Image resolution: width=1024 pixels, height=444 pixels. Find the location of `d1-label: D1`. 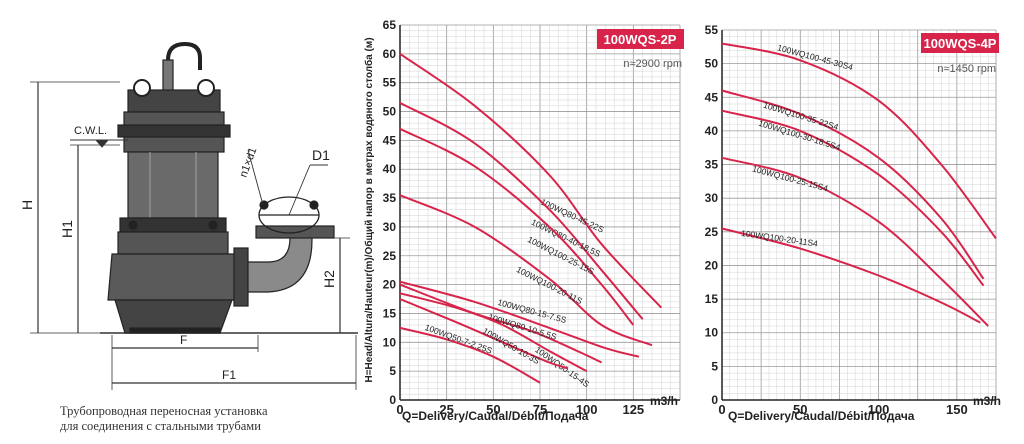

d1-label: D1 is located at coordinates (321, 155).